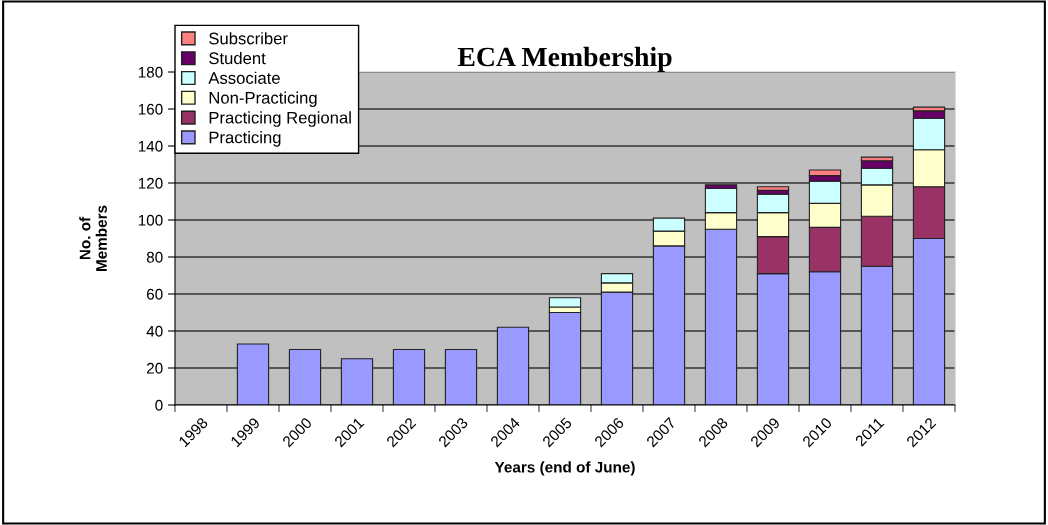 Image resolution: width=1048 pixels, height=525 pixels. What do you see at coordinates (154, 331) in the screenshot?
I see `y-tick-label: 40` at bounding box center [154, 331].